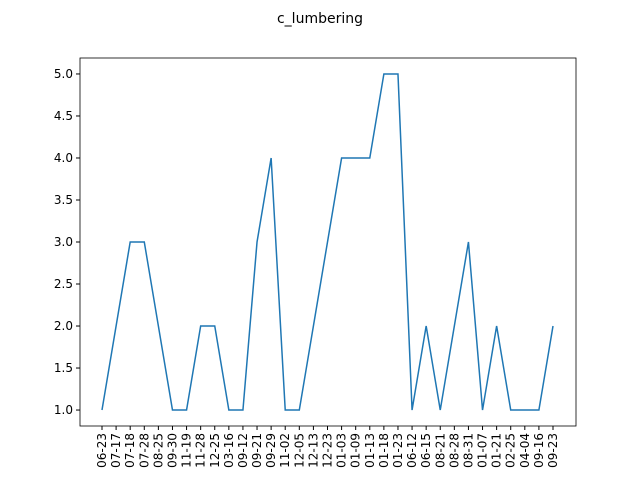  What do you see at coordinates (63, 410) in the screenshot?
I see `y-tick-label: 1.0` at bounding box center [63, 410].